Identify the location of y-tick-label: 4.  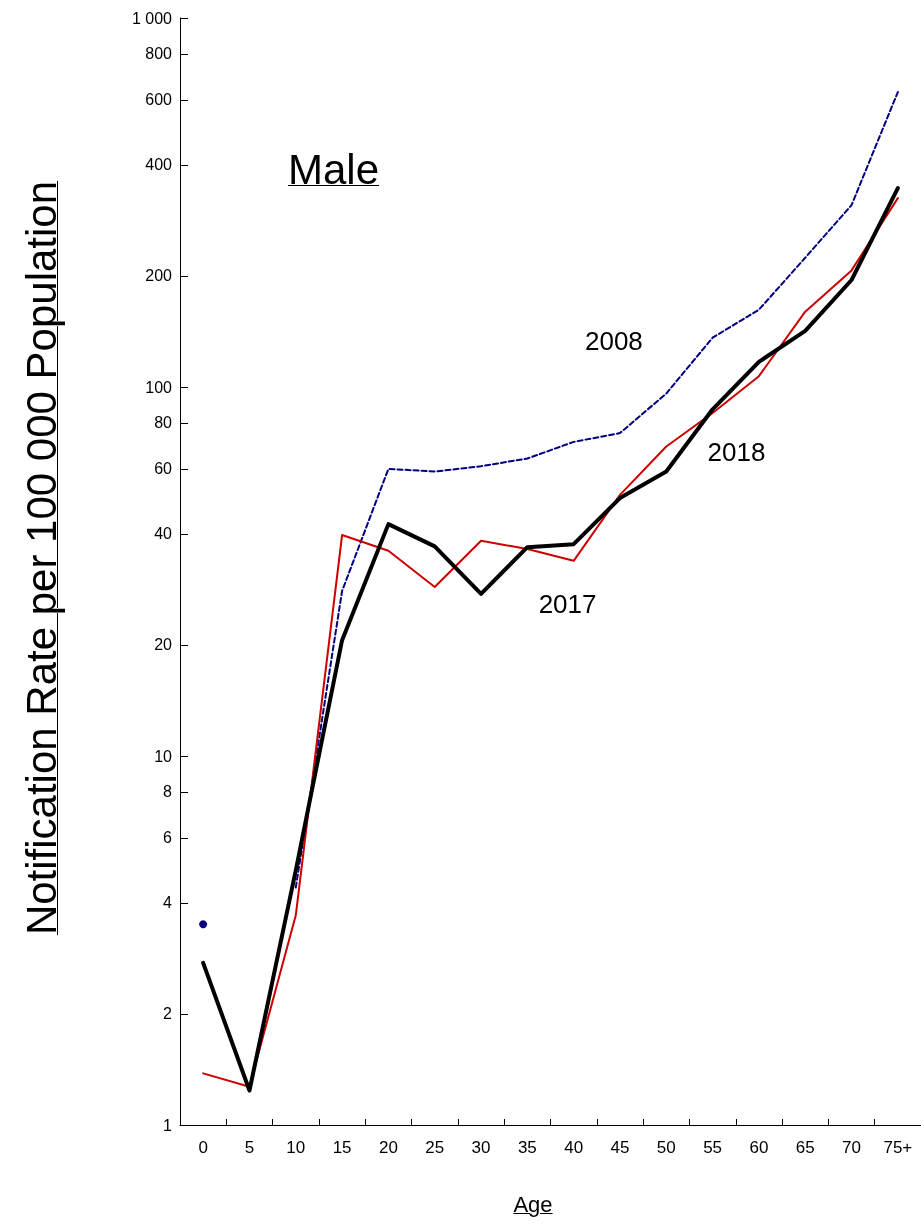
(168, 903).